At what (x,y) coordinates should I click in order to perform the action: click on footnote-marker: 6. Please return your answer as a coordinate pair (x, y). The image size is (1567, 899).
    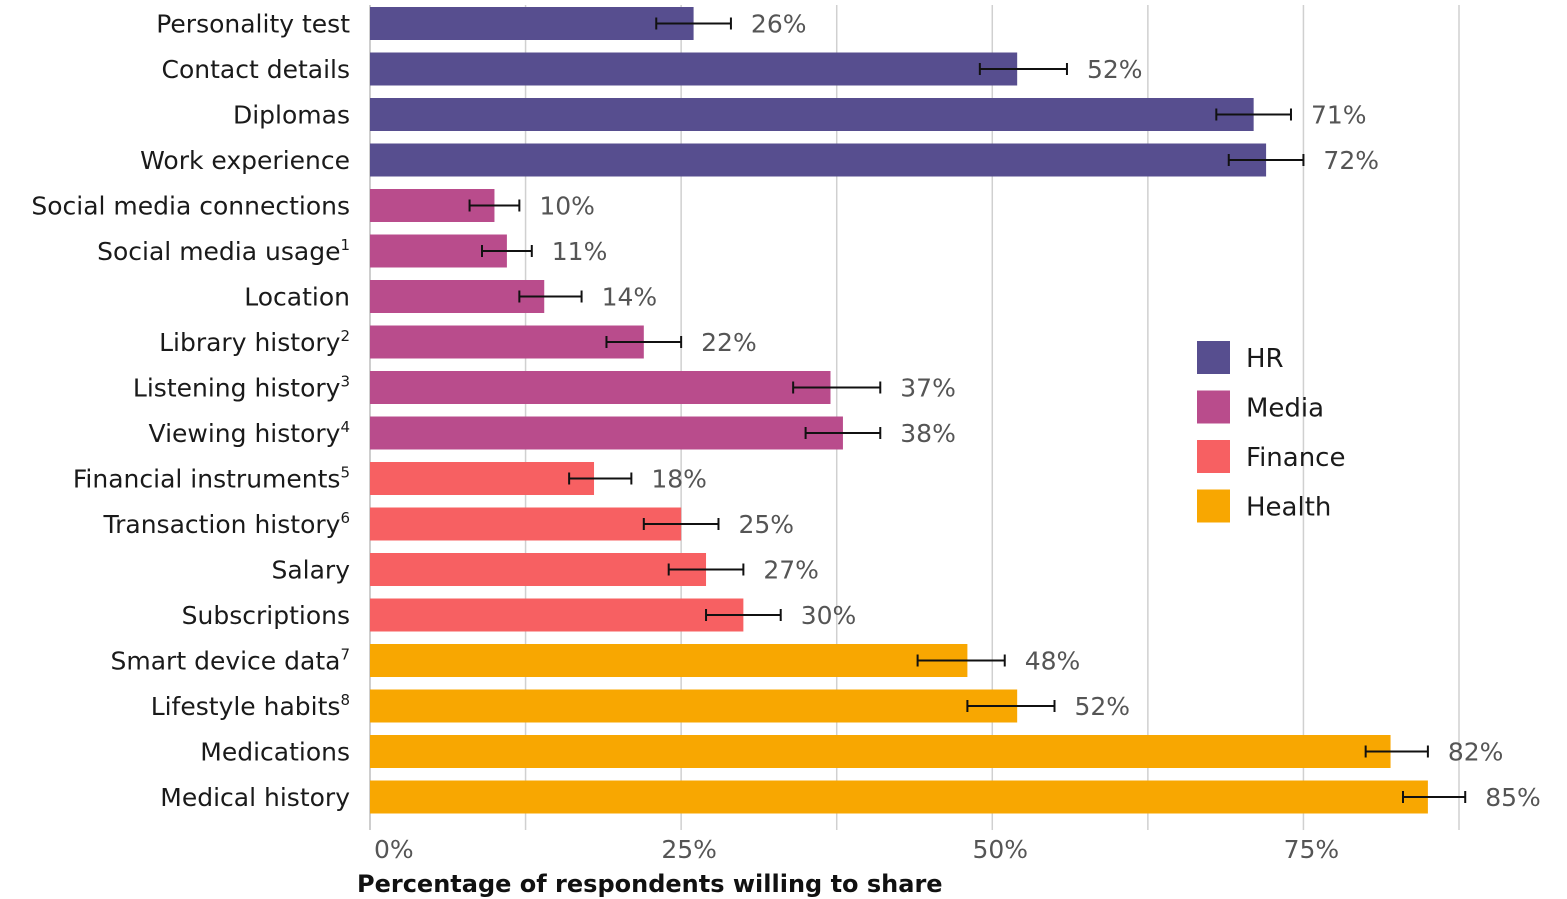
    Looking at the image, I should click on (345, 518).